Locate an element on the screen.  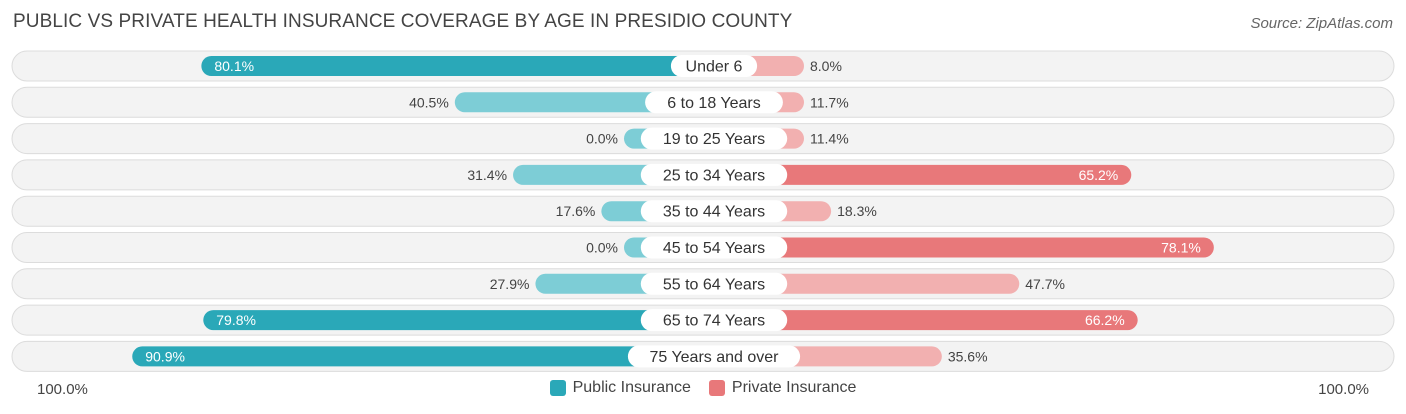
category-label: 75 Years and over is located at coordinates (715, 357).